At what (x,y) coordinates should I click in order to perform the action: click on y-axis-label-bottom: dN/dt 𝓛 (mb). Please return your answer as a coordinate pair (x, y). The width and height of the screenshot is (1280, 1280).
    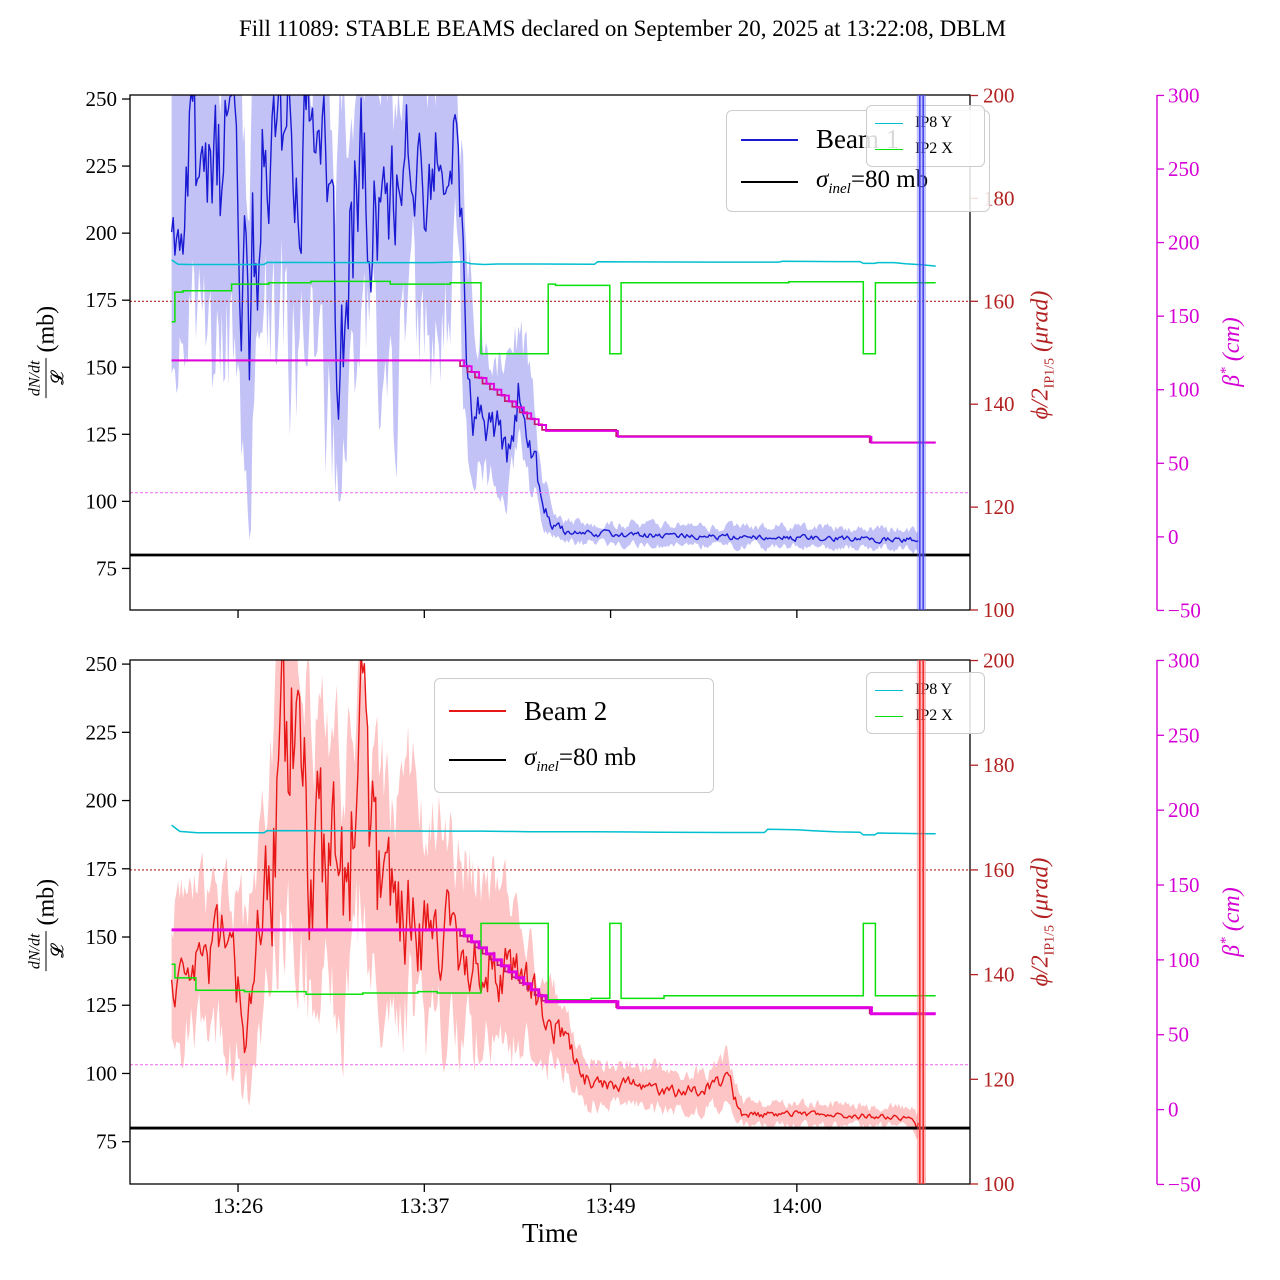
    Looking at the image, I should click on (47, 925).